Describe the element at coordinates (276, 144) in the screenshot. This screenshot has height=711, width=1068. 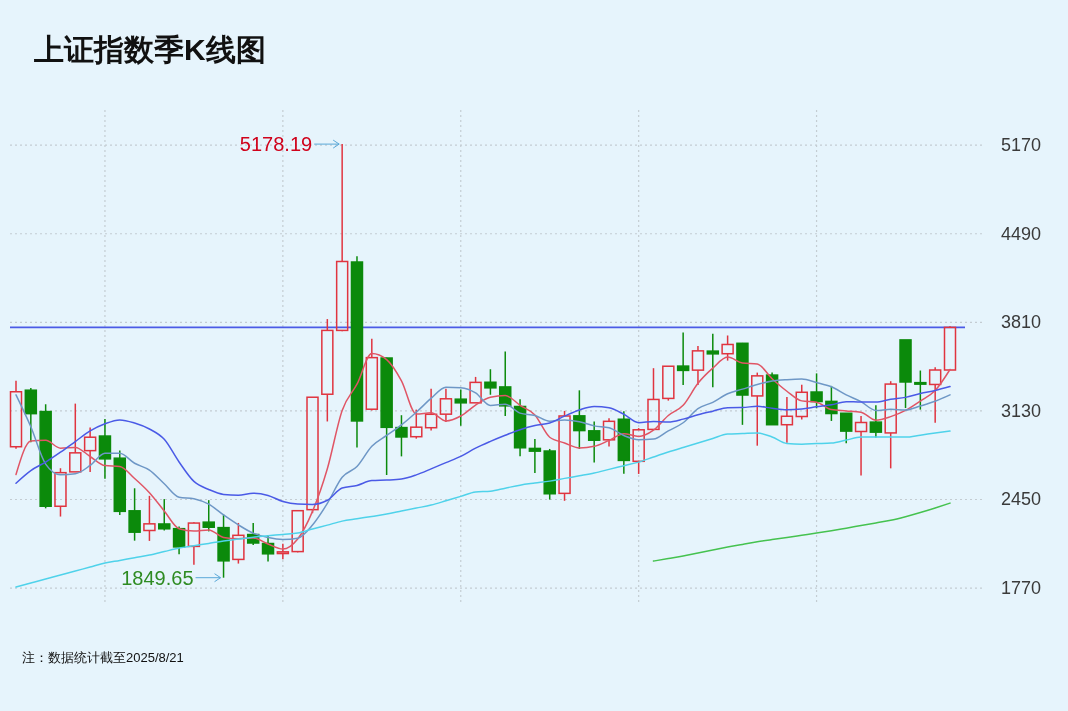
I see `annotation: 5178.19` at that location.